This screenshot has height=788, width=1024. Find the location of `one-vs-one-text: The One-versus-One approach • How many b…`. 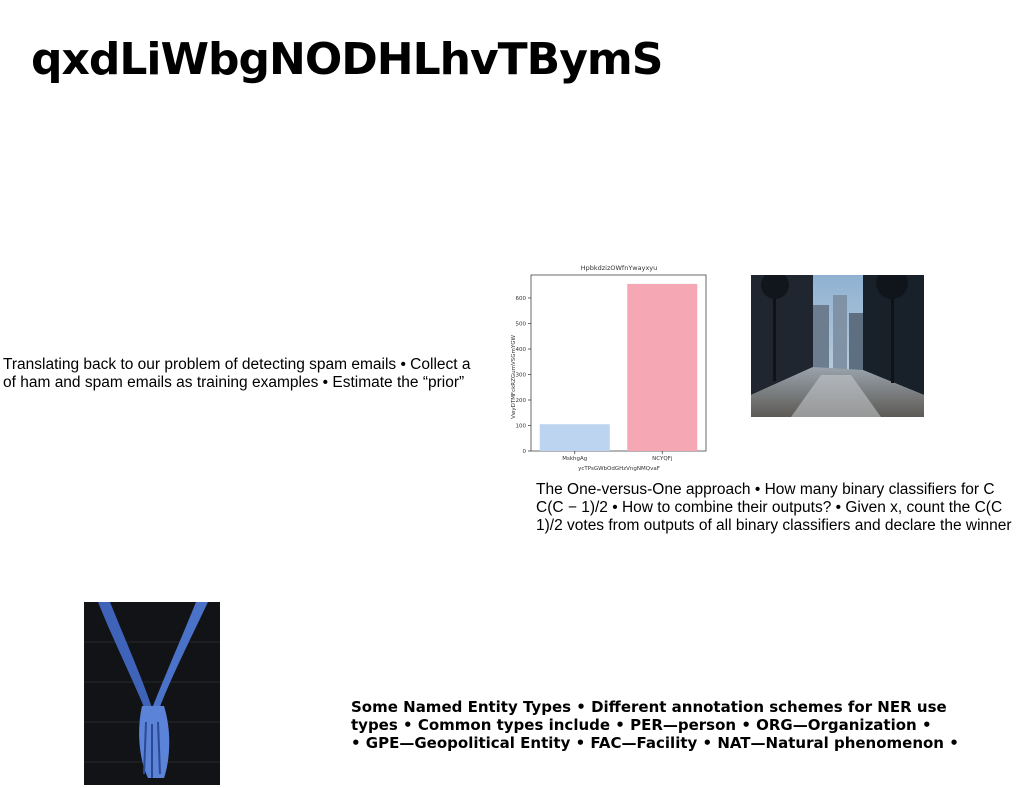

one-vs-one-text: The One-versus-One approach • How many b… is located at coordinates (780, 508).